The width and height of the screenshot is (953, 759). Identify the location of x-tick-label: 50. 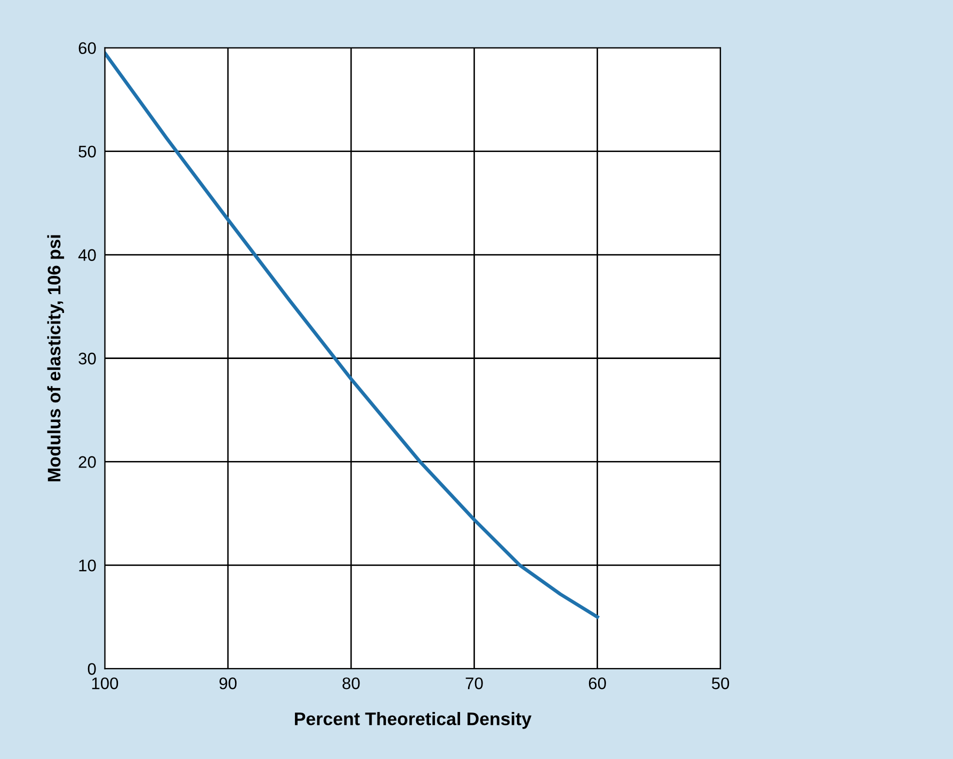
(721, 683).